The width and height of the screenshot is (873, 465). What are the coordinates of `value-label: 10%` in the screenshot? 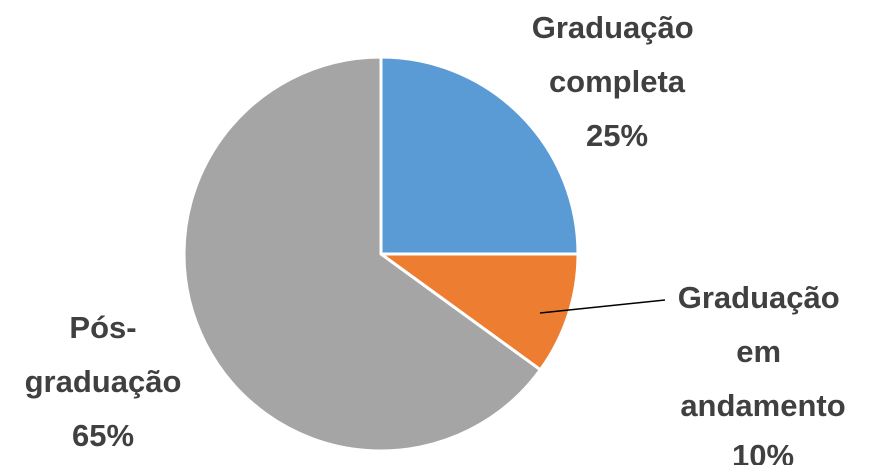 It's located at (763, 451).